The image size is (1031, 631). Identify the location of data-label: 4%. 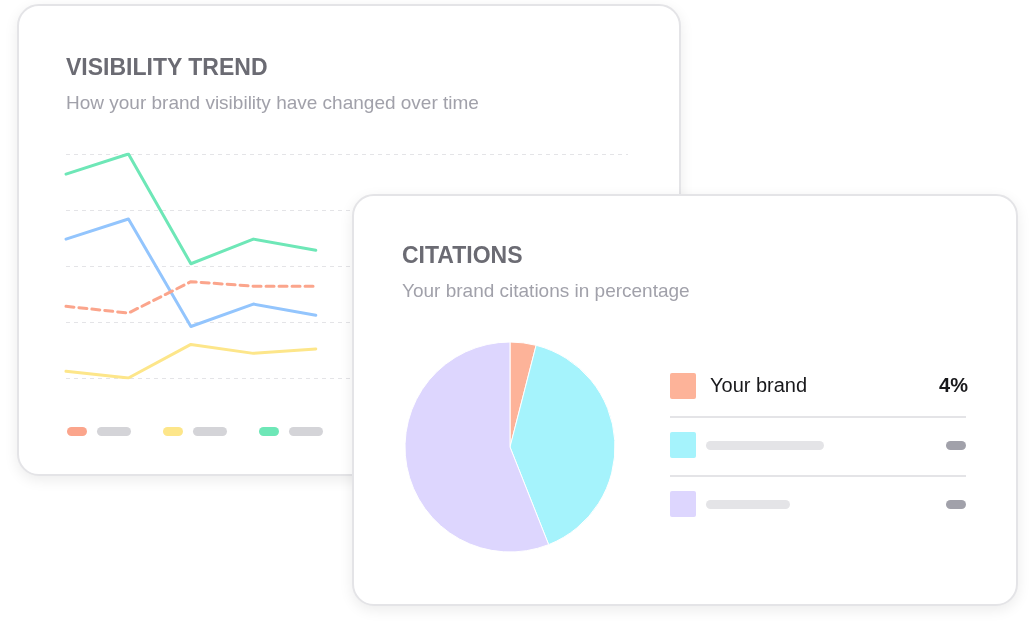
(953, 385).